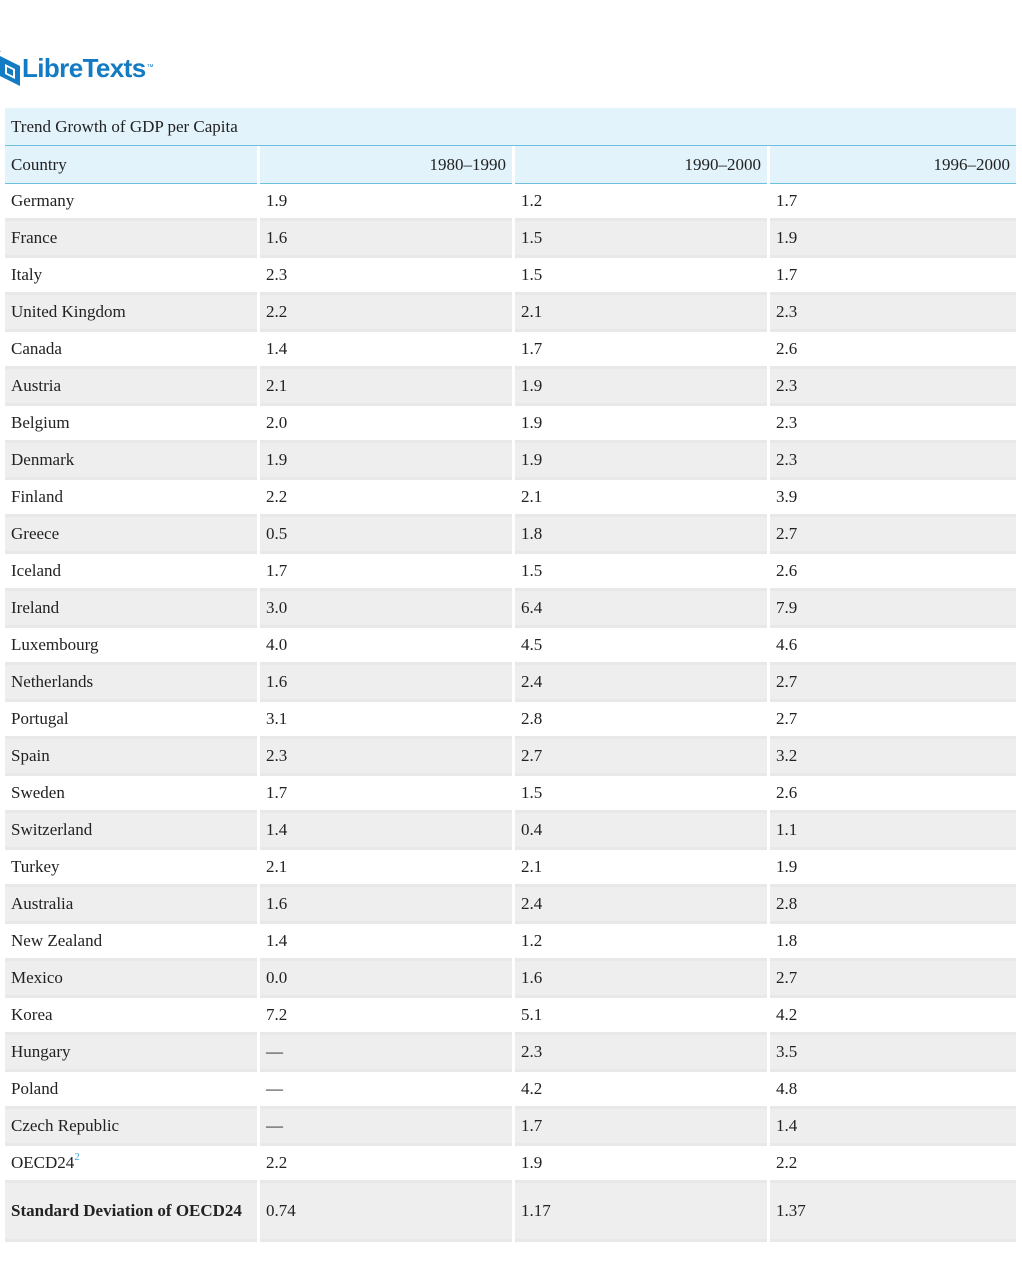 This screenshot has width=1022, height=1266. I want to click on country-name: Luxembourg, so click(55, 644).